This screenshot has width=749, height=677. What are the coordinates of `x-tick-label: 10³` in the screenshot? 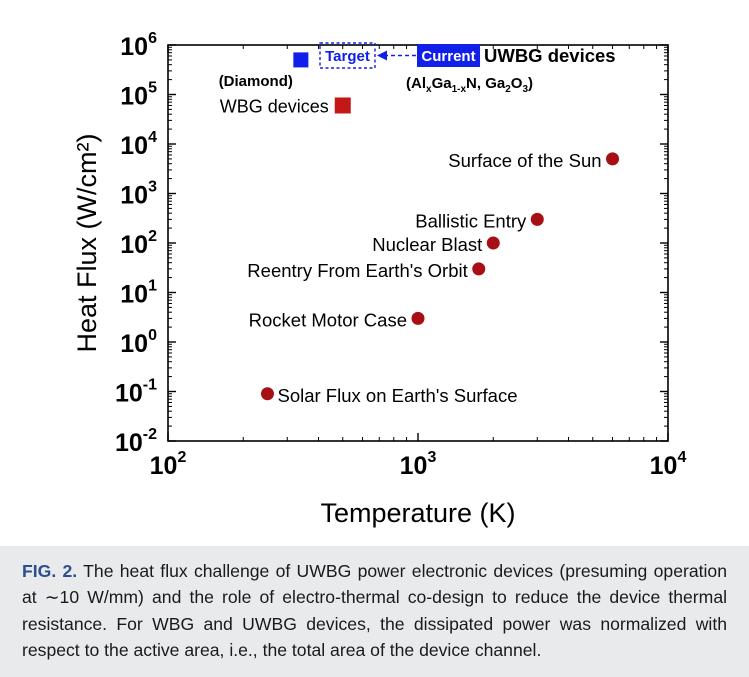 It's located at (418, 464).